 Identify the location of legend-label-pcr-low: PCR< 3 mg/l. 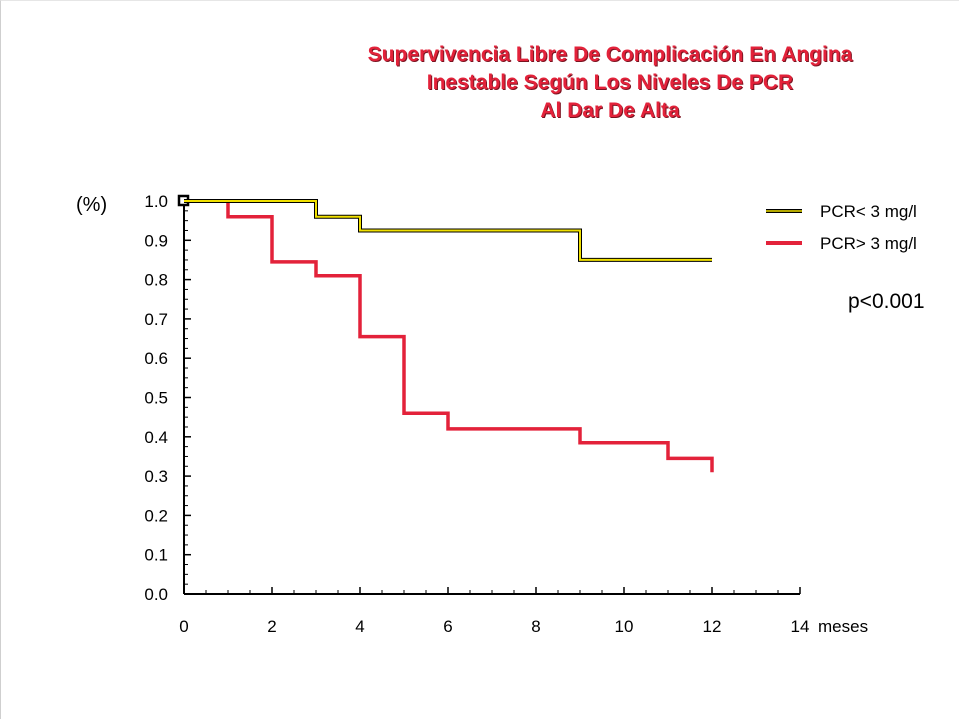
(868, 211).